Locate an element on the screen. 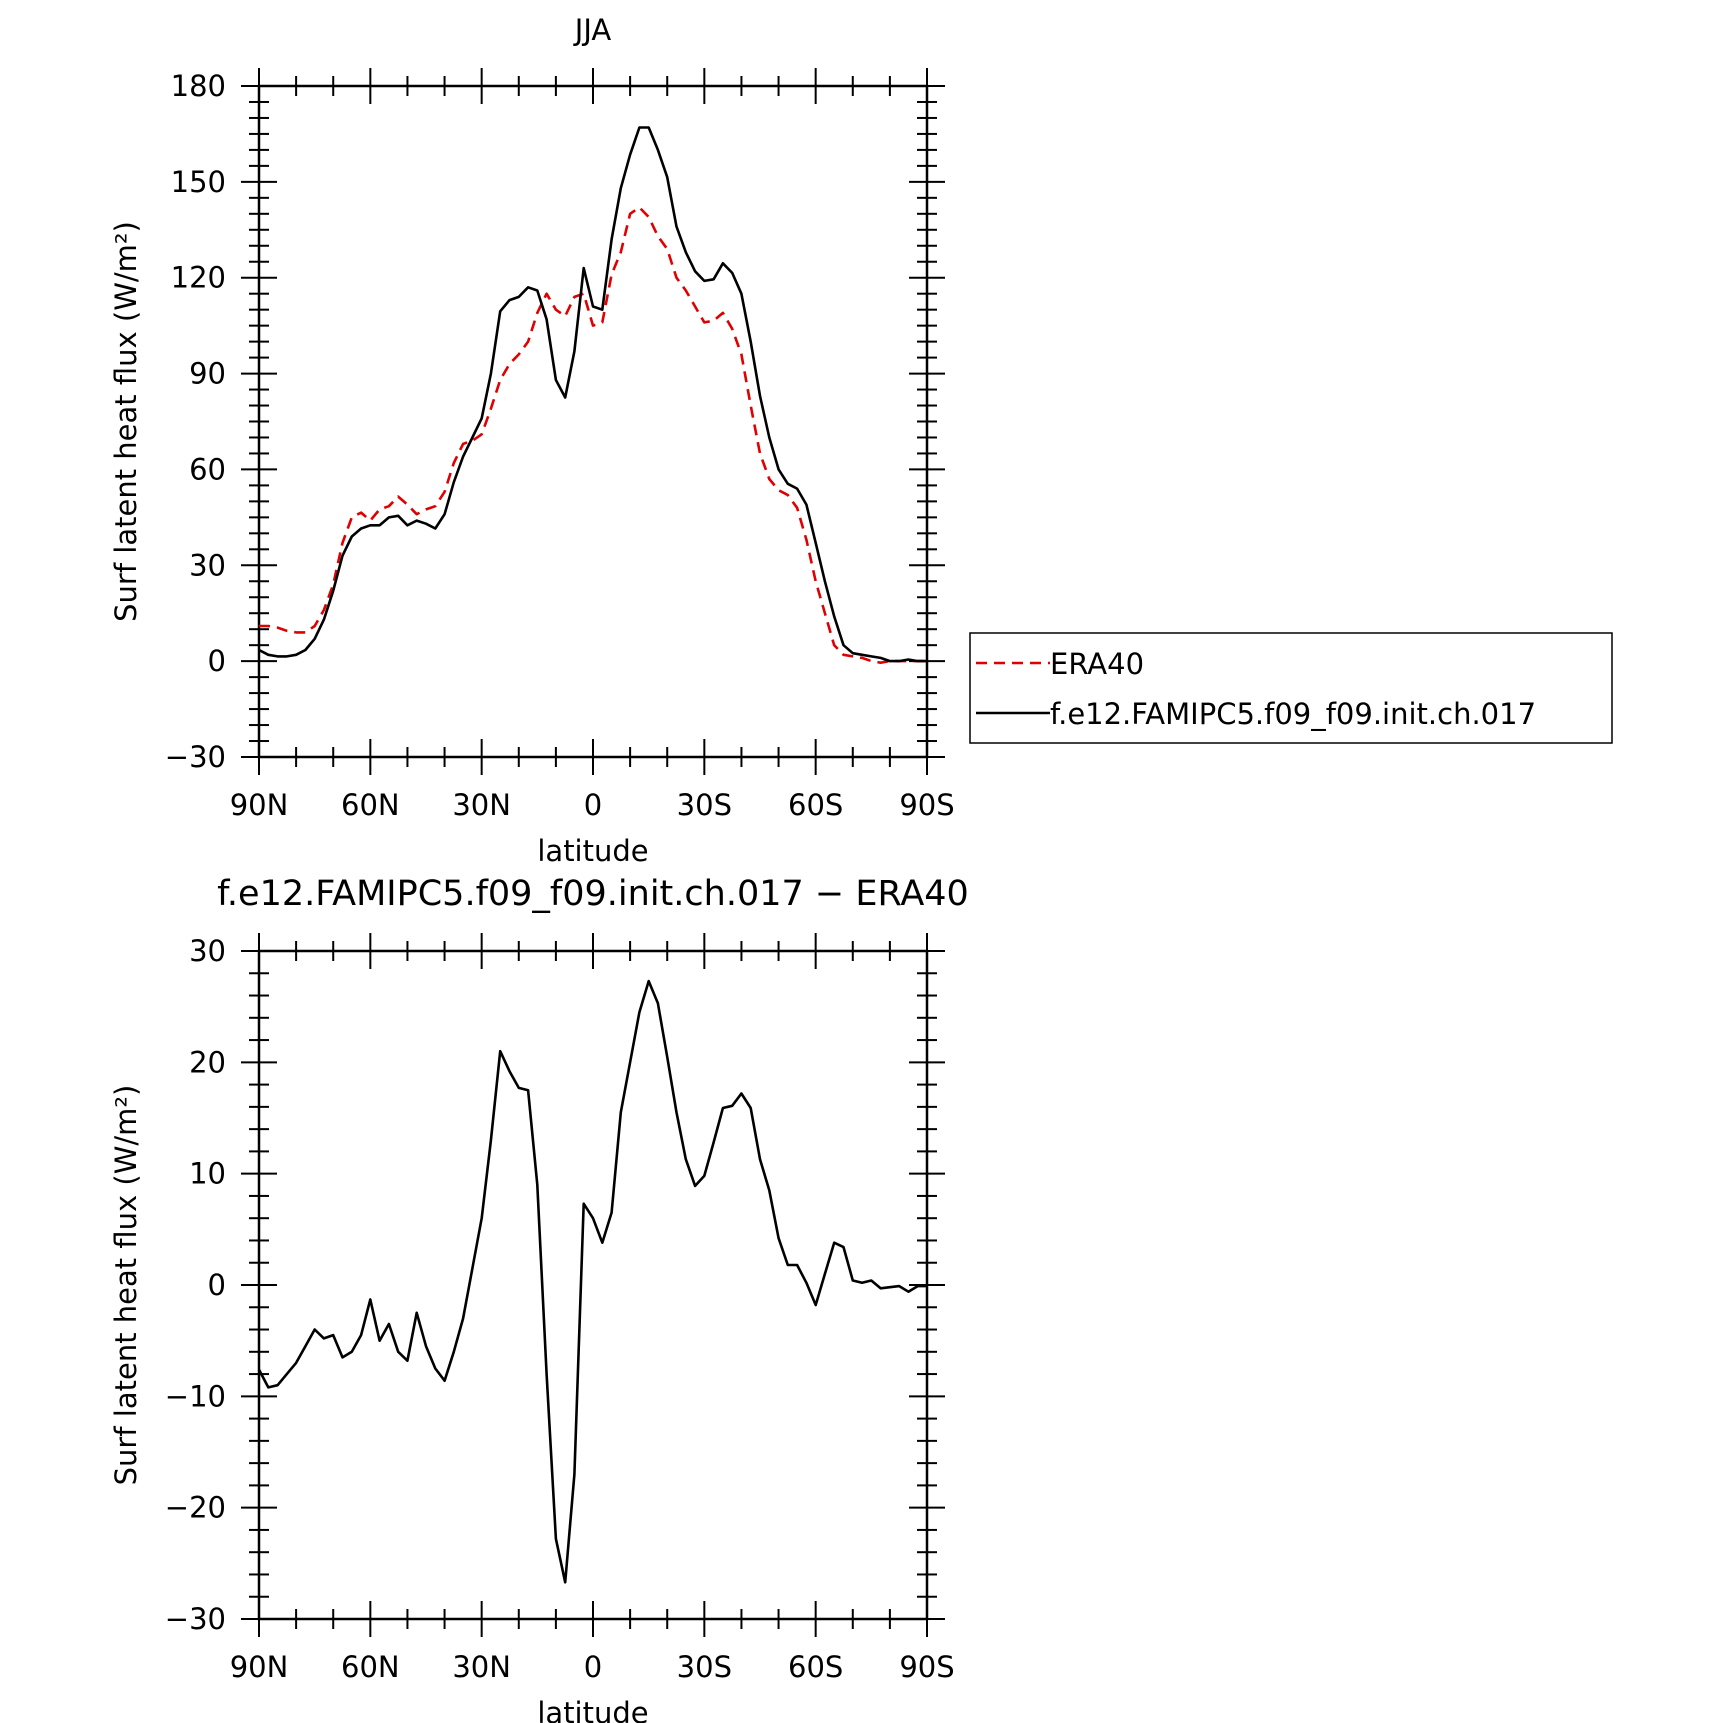 Image resolution: width=1710 pixels, height=1723 pixels. y-tick-label: 180 is located at coordinates (198, 86).